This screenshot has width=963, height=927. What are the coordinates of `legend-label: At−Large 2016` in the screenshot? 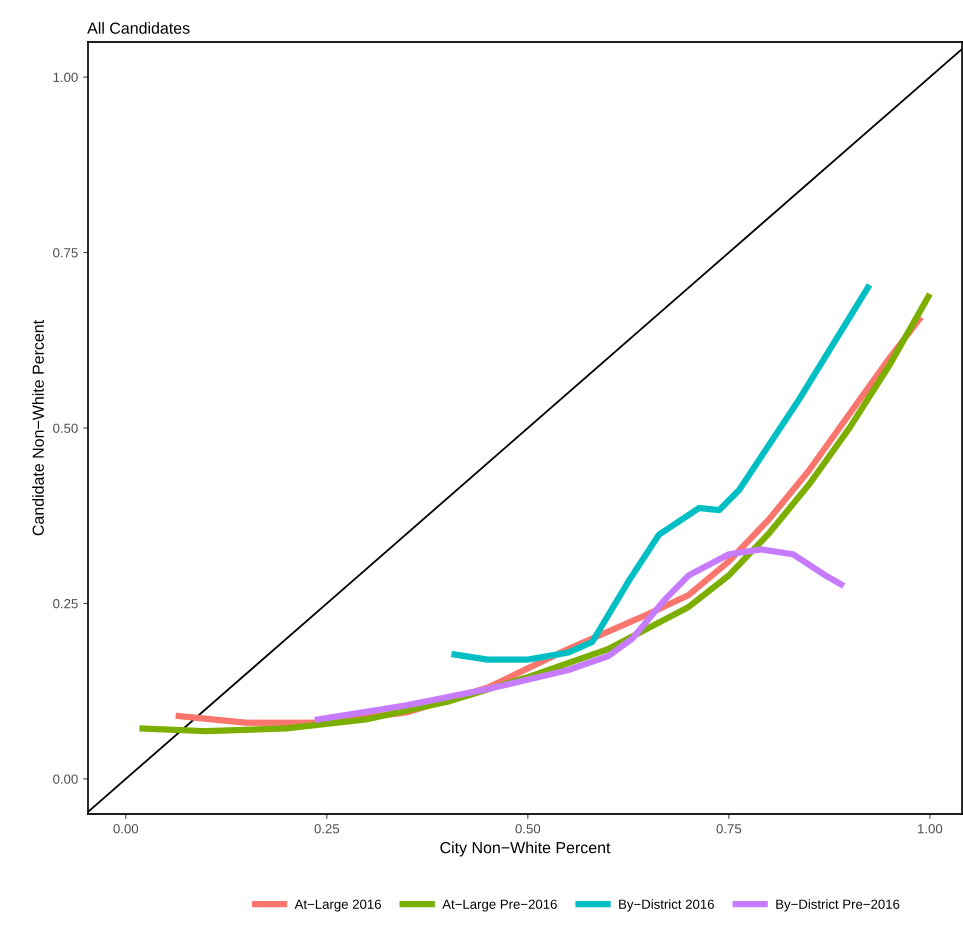 It's located at (337, 906).